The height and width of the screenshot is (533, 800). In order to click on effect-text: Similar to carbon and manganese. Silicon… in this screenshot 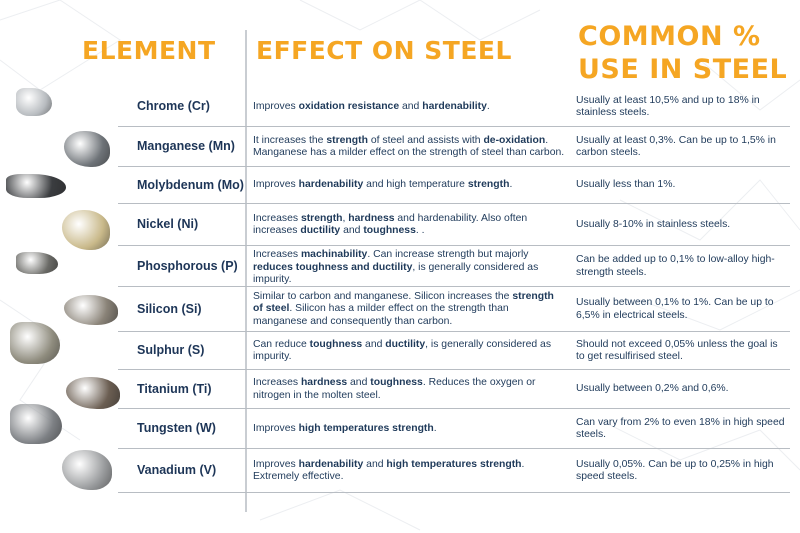, I will do `click(409, 310)`.